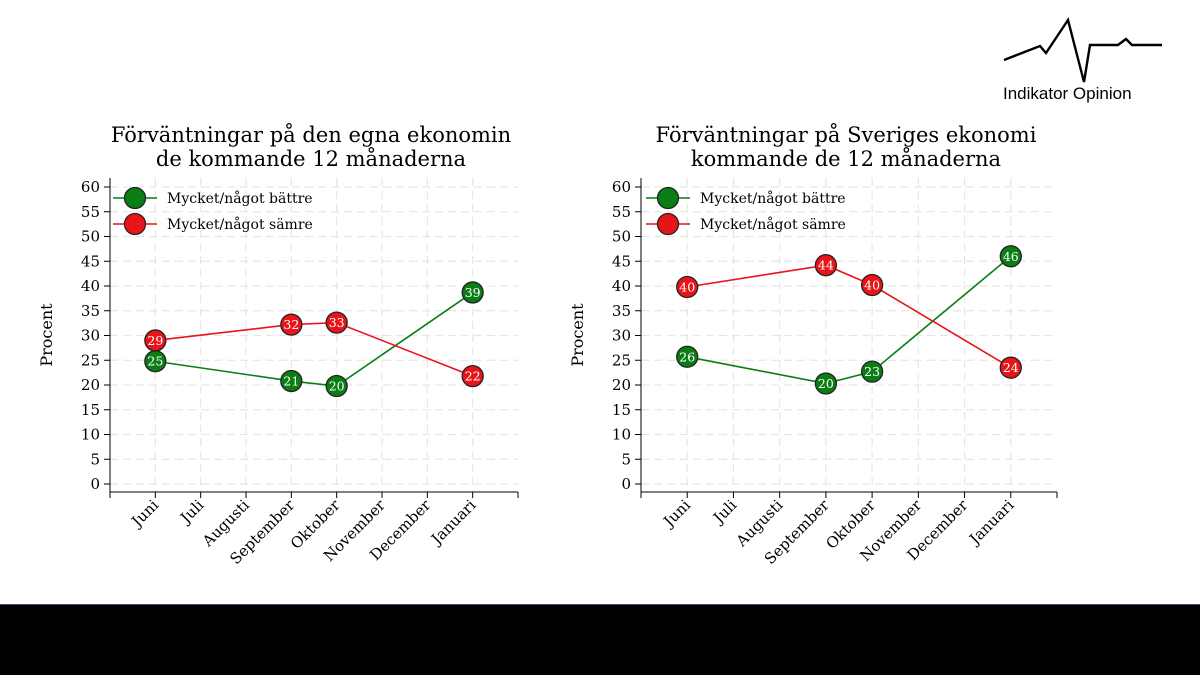 This screenshot has height=675, width=1200. I want to click on data-label: 32, so click(291, 324).